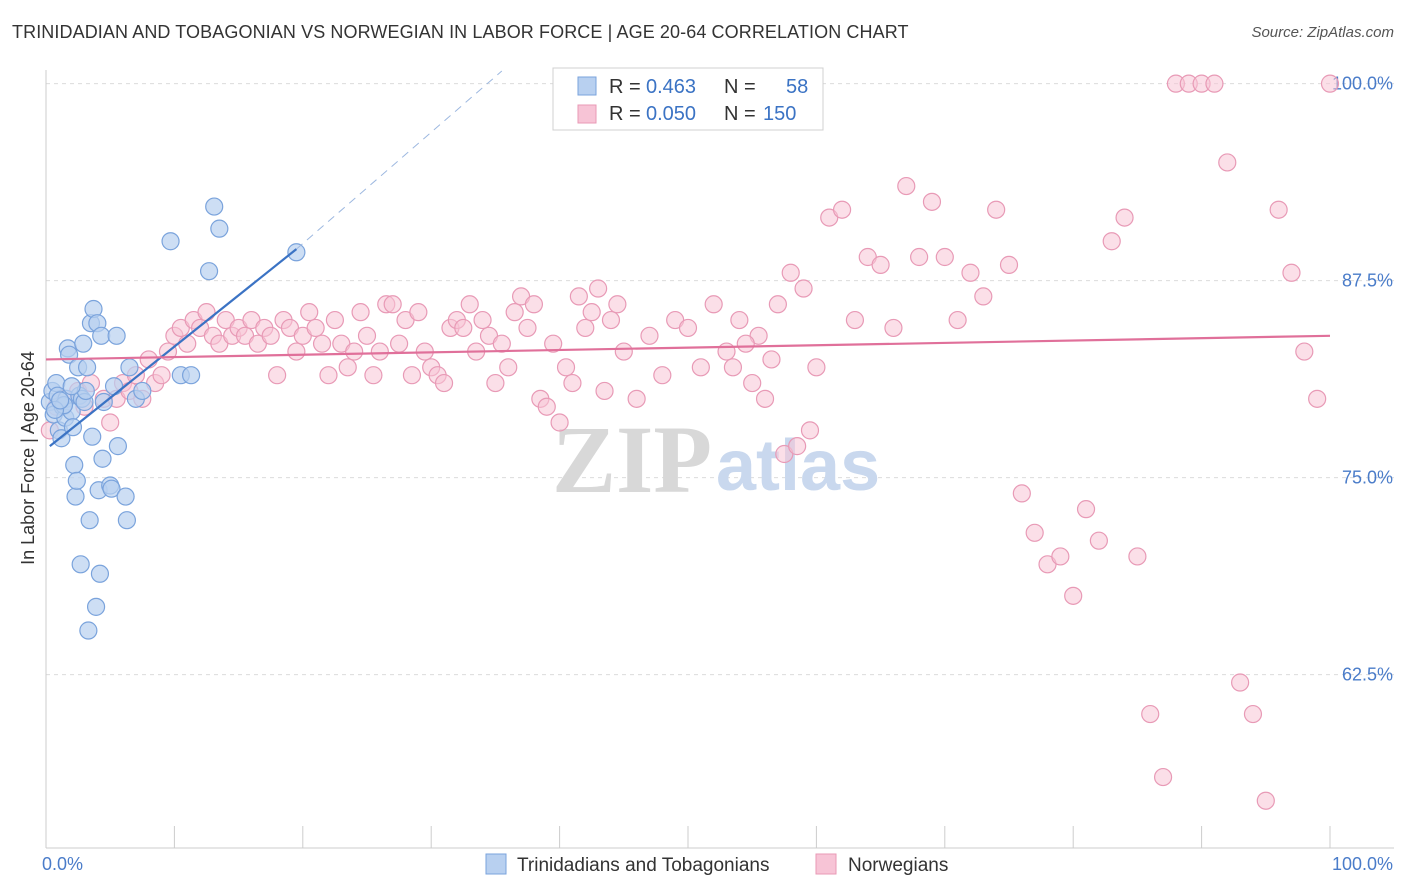  What do you see at coordinates (740, 114) in the screenshot?
I see `legend-n-label-pink: N =` at bounding box center [740, 114].